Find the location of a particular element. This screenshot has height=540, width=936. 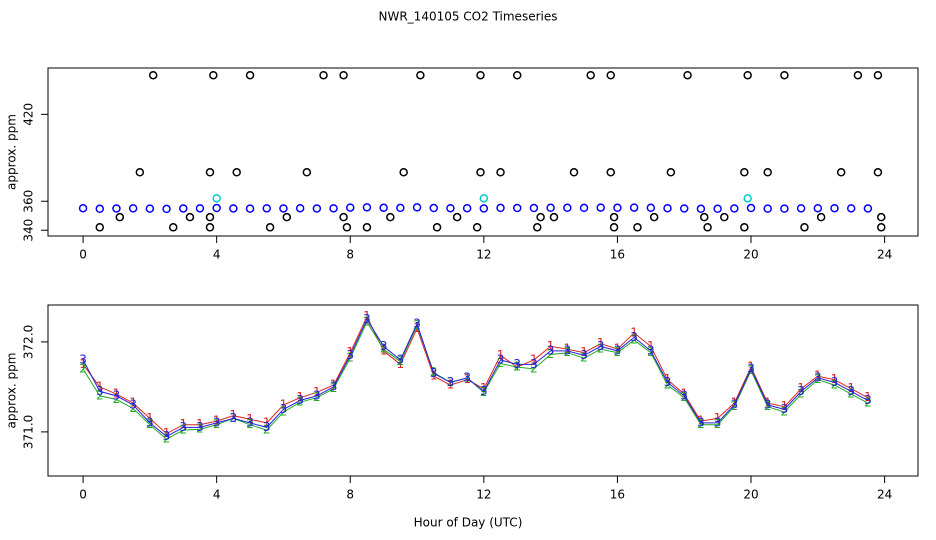

x-tick-label: 20 is located at coordinates (750, 255).